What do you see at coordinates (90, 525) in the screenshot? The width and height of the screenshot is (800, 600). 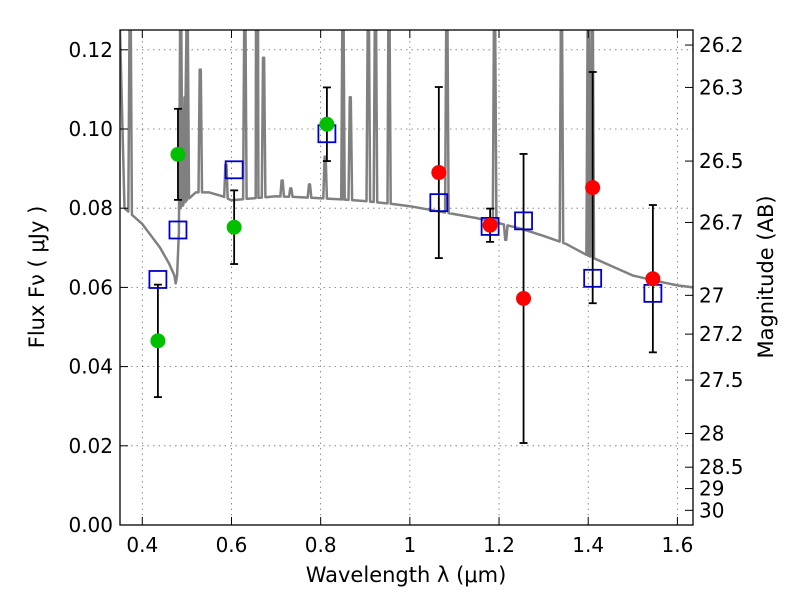 I see `y-tick-label: 0.00` at bounding box center [90, 525].